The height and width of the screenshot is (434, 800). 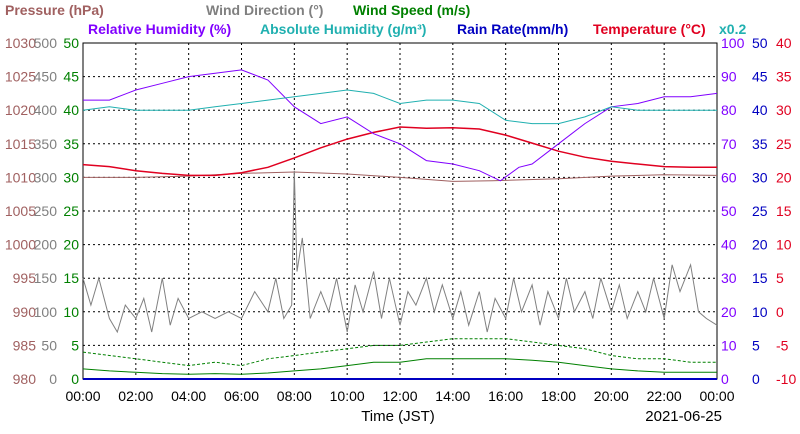 I want to click on y-tick-label-temperature: -10, so click(x=786, y=379).